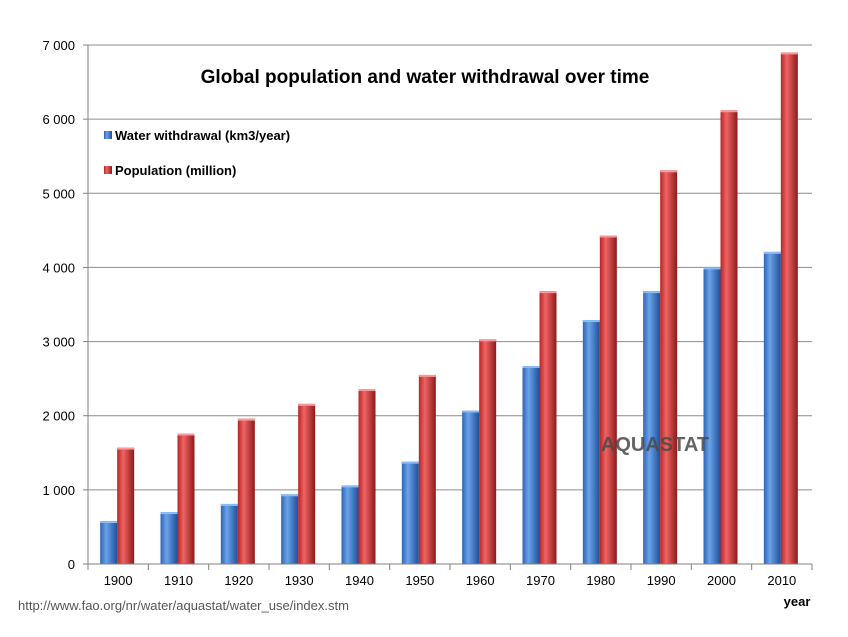 Image resolution: width=848 pixels, height=637 pixels. I want to click on y-tick-label: 1 000, so click(58, 490).